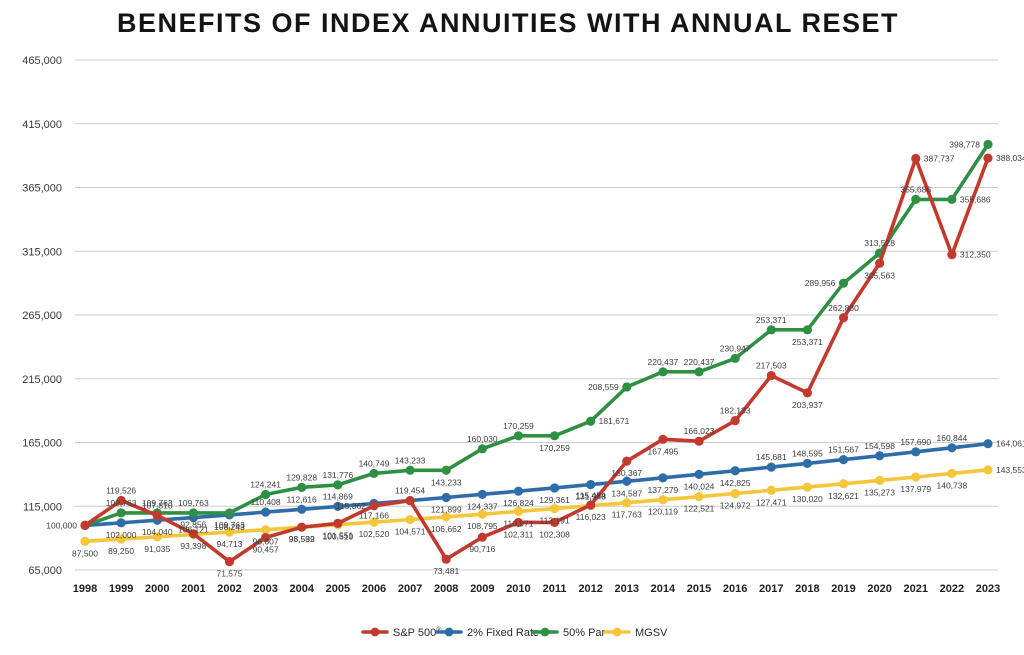  Describe the element at coordinates (554, 448) in the screenshot. I see `data-point-label: 170,259` at that location.